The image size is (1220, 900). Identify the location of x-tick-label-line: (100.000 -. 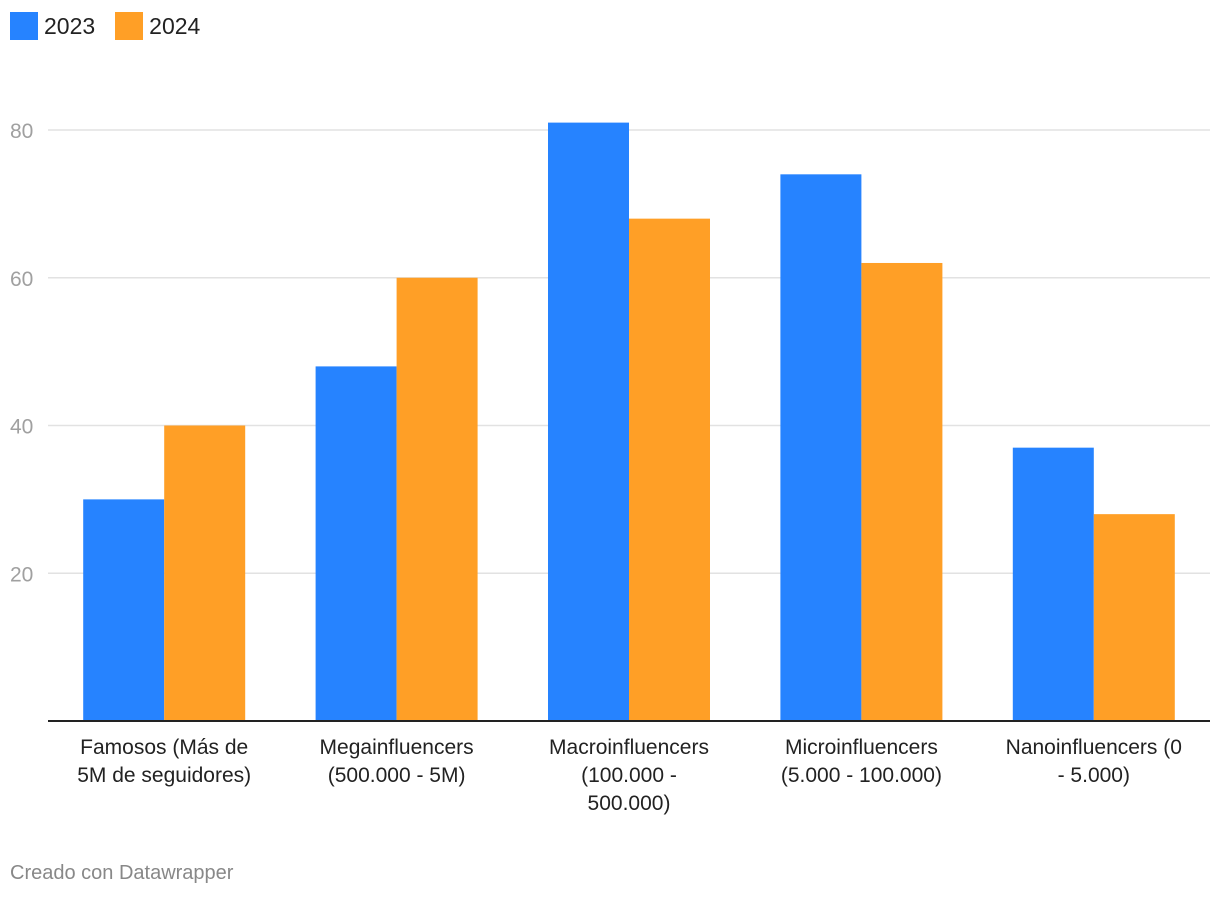
(629, 775).